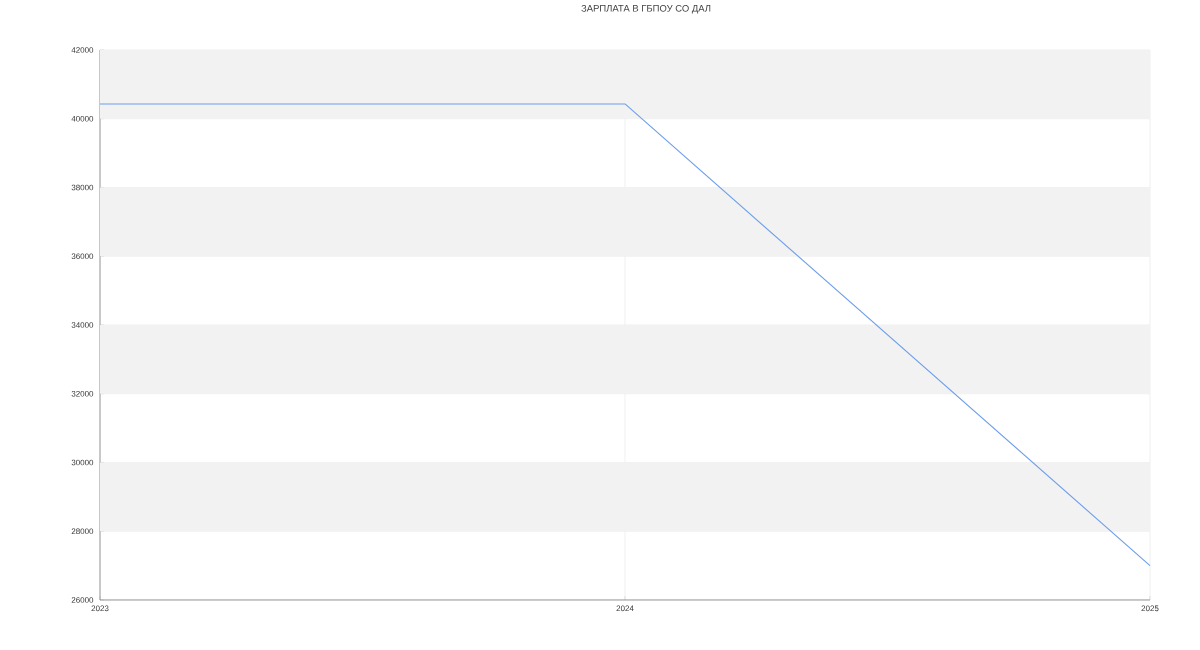 The height and width of the screenshot is (650, 1200). I want to click on chart-title: ЗАРПЛАТА В ГБПОУ СО ДАЛ, so click(646, 9).